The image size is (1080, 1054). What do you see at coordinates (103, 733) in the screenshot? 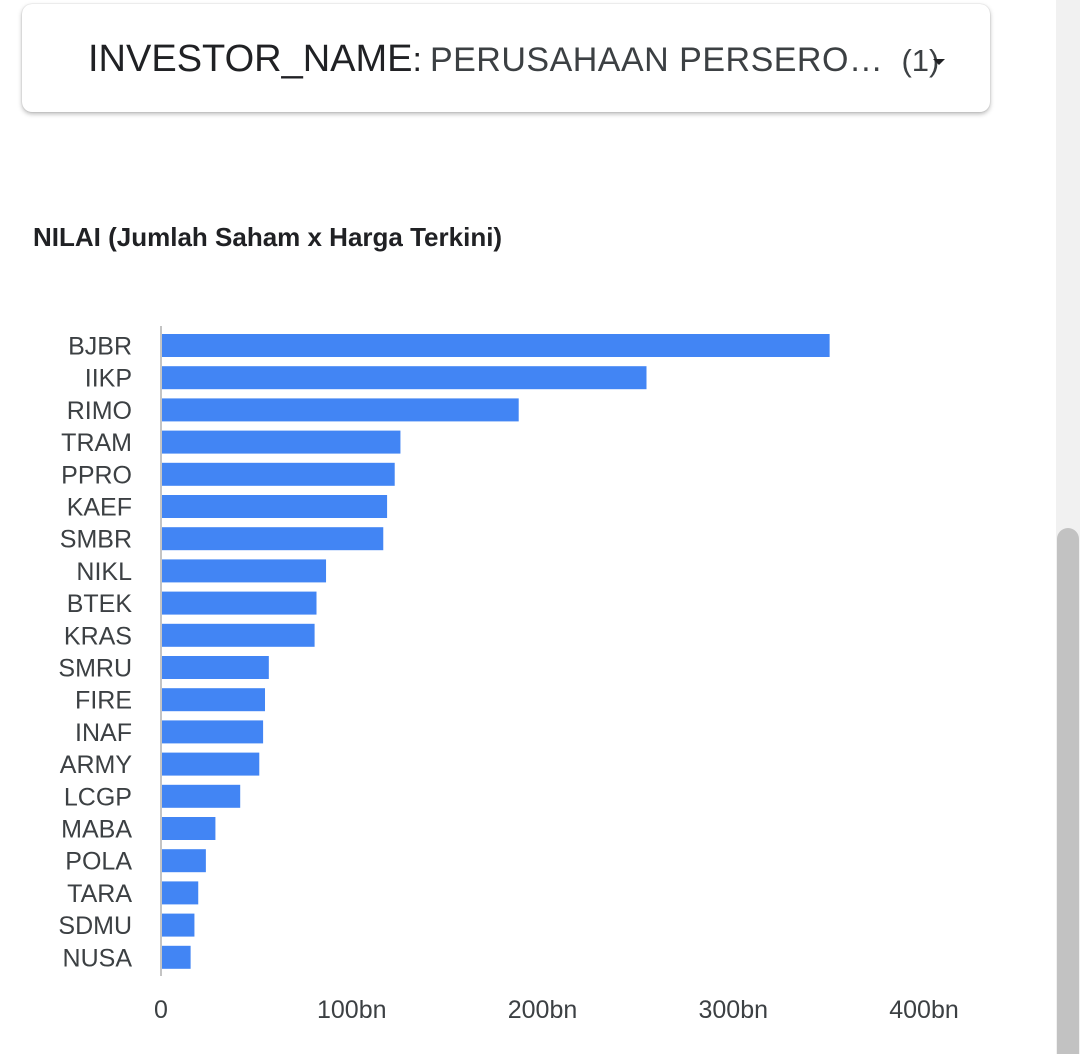
I see `category-label-inaf: INAF` at bounding box center [103, 733].